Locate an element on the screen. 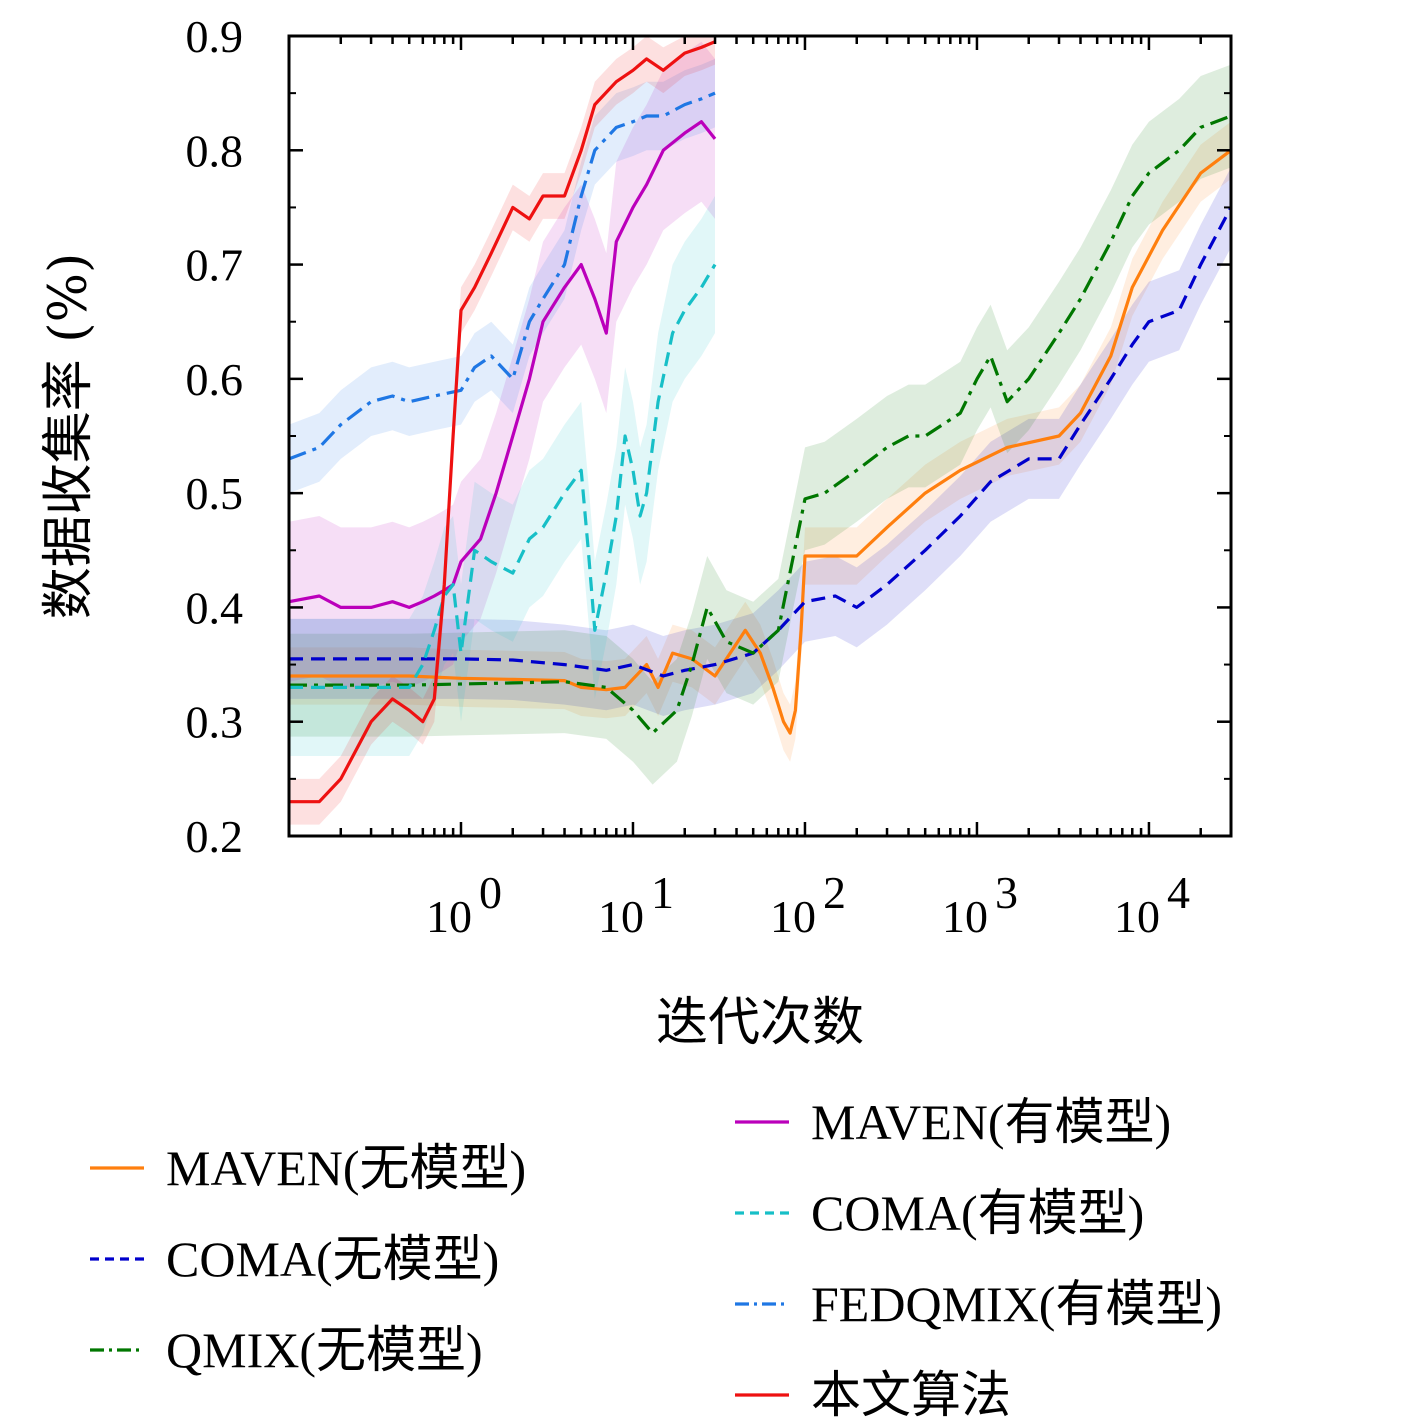 This screenshot has height=1425, width=1417. y-tick-label: 0.3 is located at coordinates (215, 722).